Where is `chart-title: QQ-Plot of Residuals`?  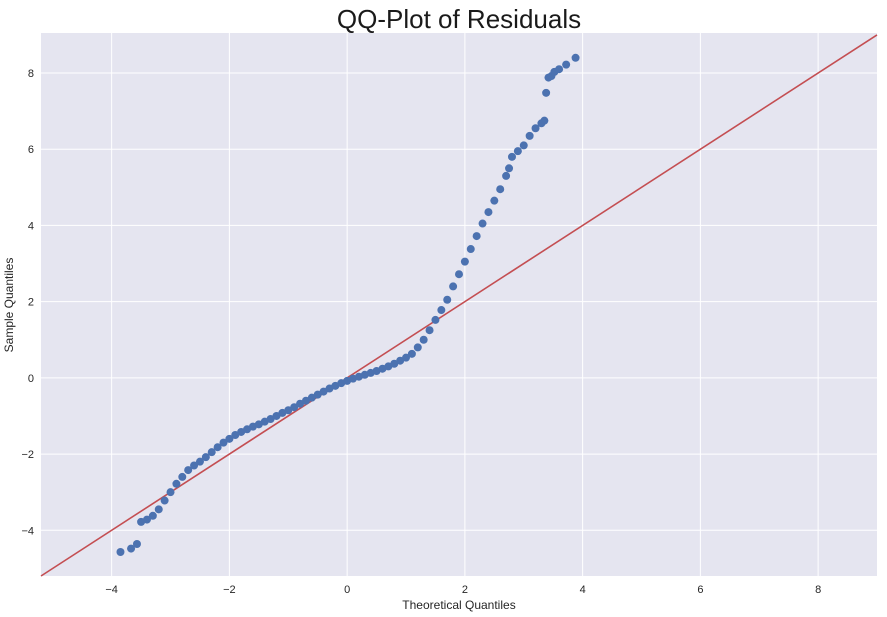
chart-title: QQ-Plot of Residuals is located at coordinates (459, 19).